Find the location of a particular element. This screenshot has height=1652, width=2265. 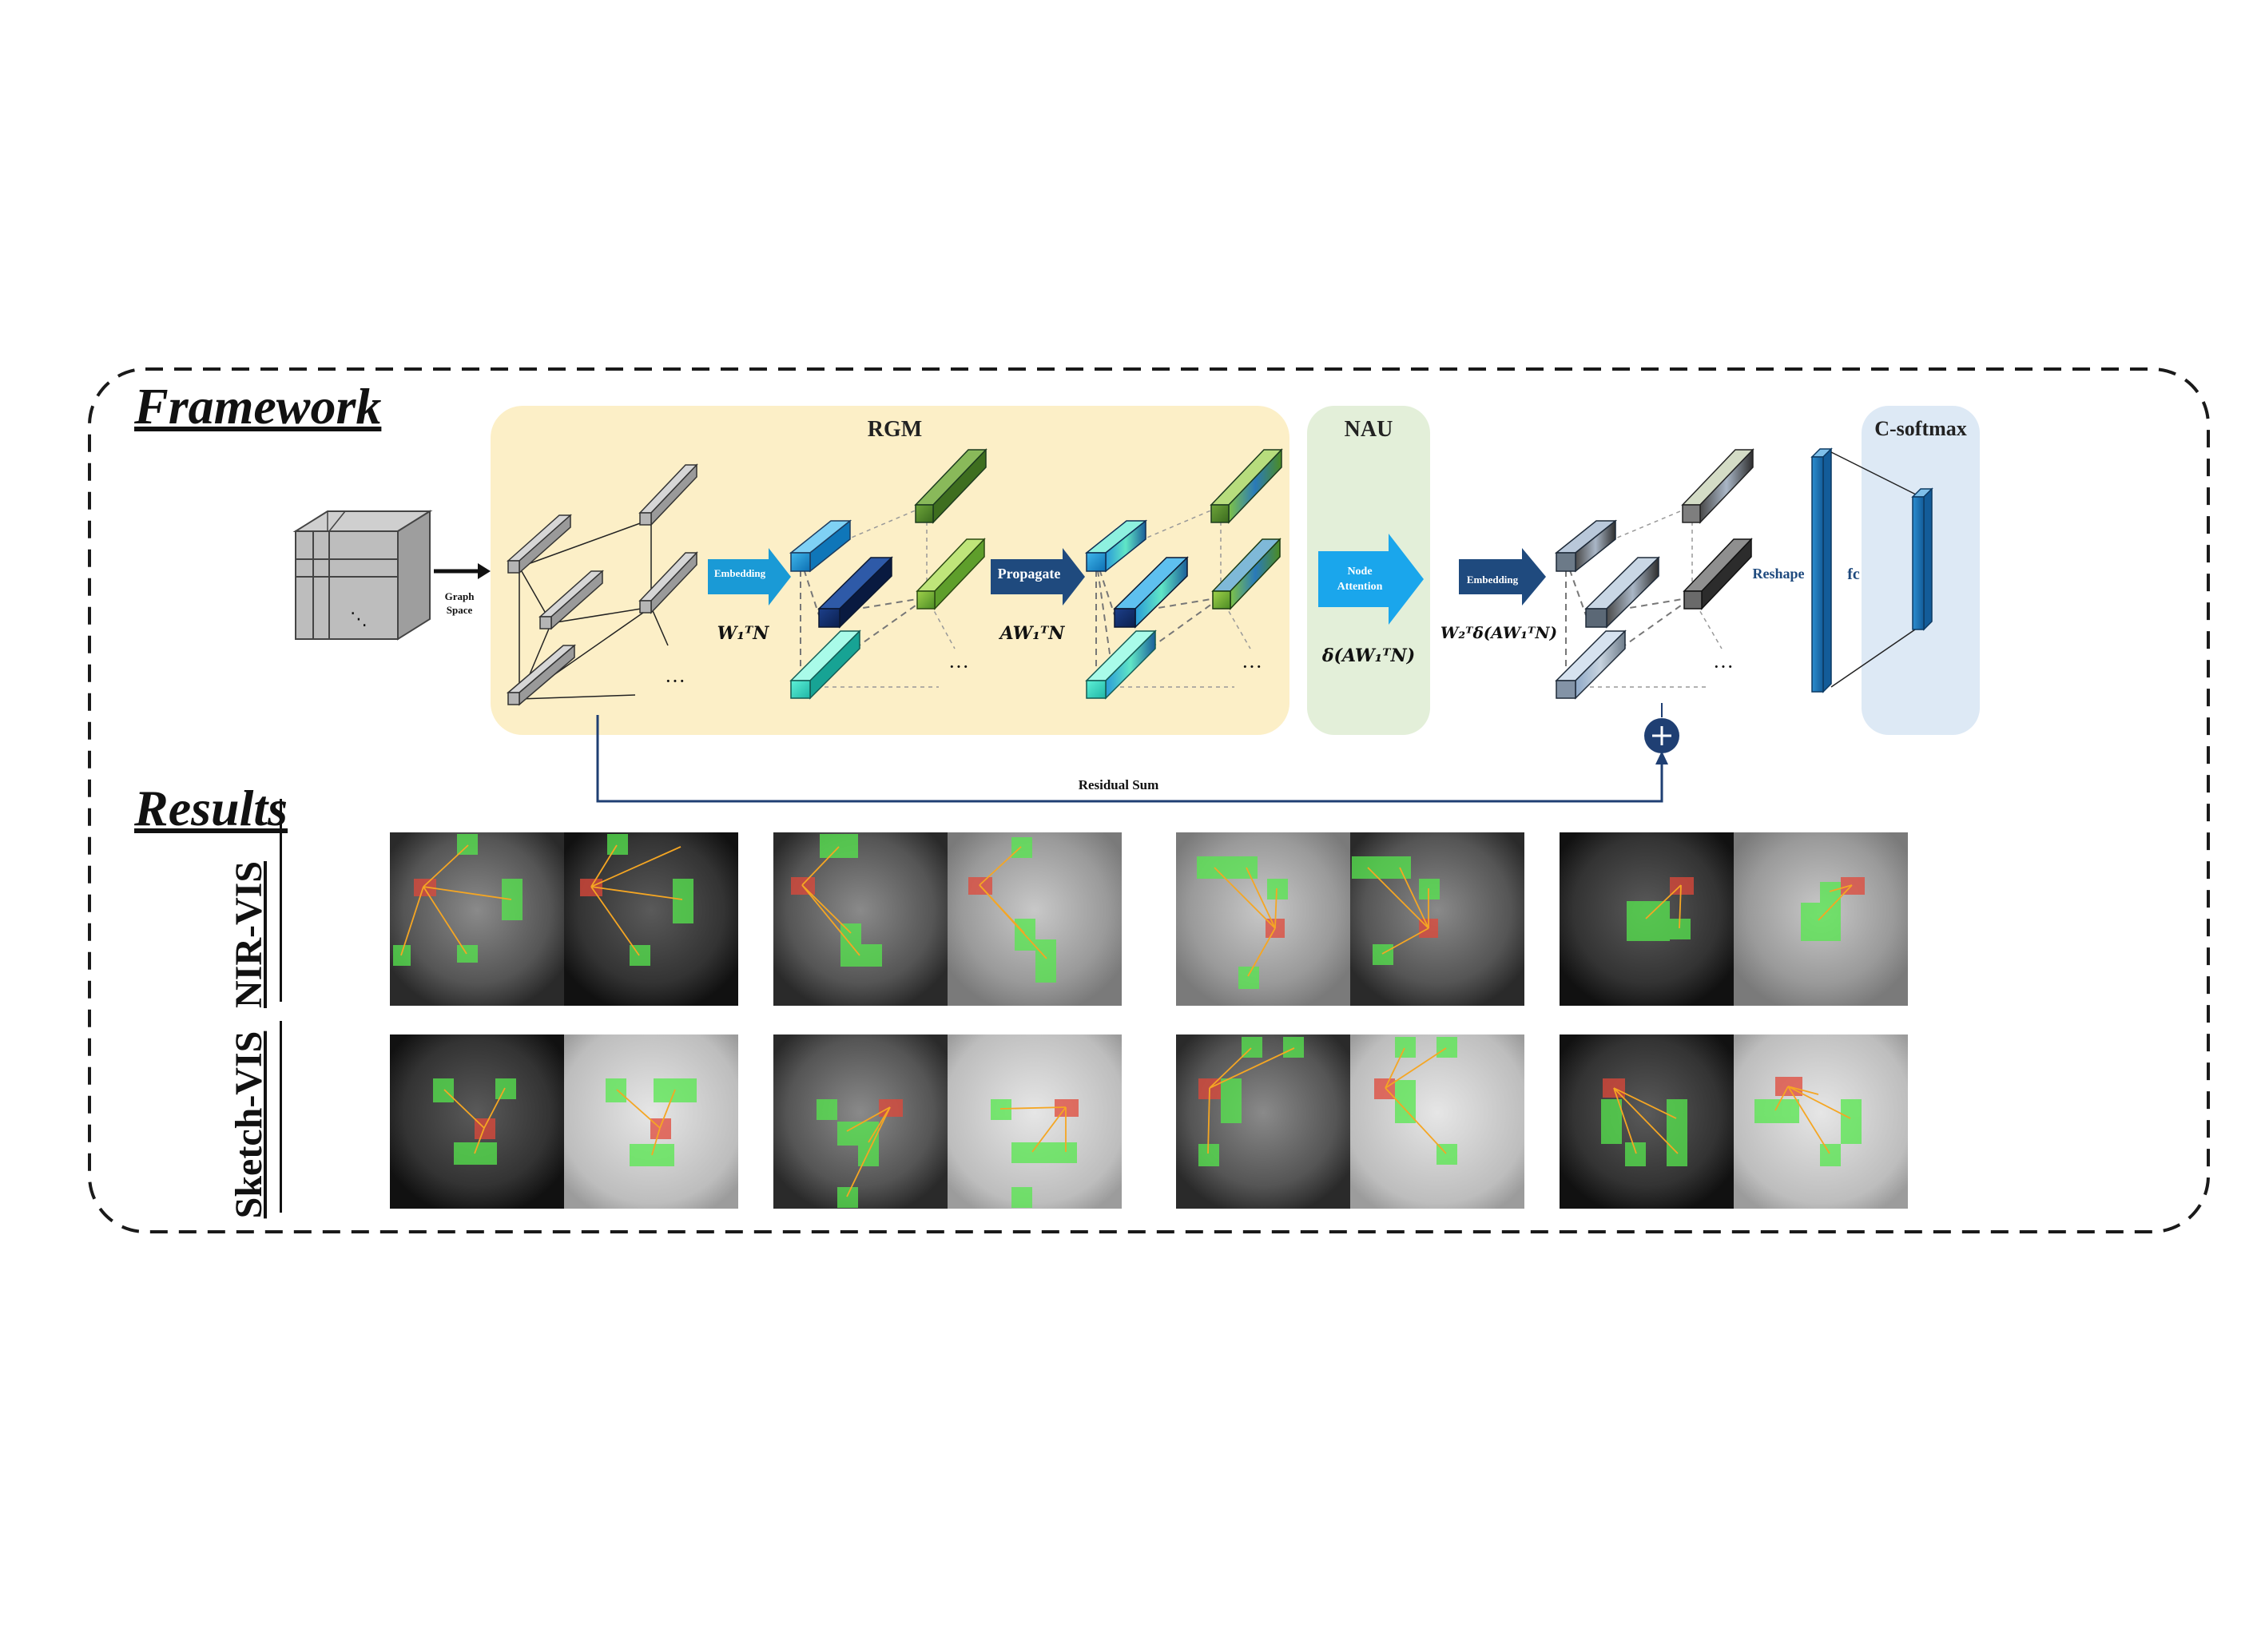

propagate-arrow is located at coordinates (1038, 577).